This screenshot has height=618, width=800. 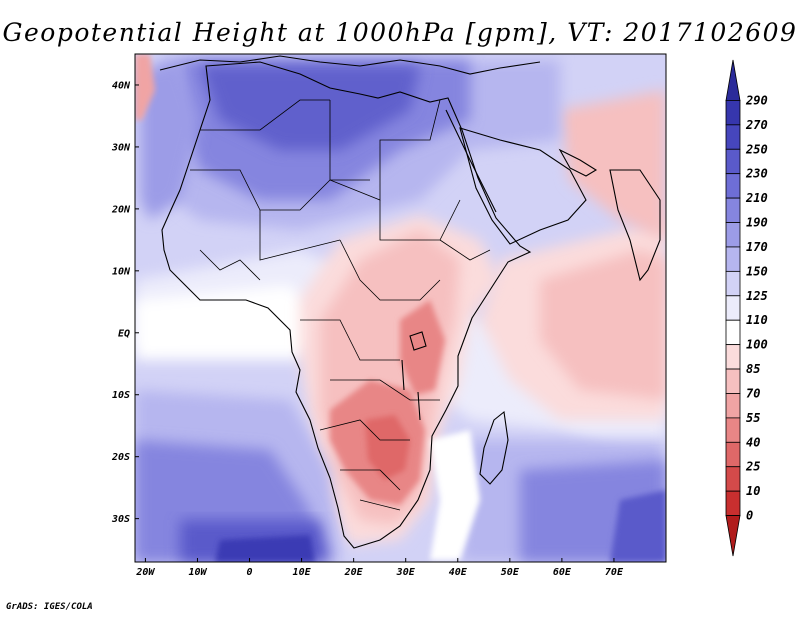 What do you see at coordinates (756, 125) in the screenshot?
I see `colorbar-label: 270` at bounding box center [756, 125].